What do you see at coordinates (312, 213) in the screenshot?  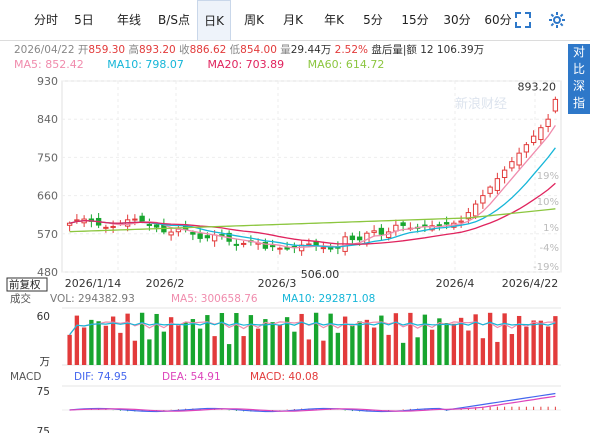 I see `ma20-line` at bounding box center [312, 213].